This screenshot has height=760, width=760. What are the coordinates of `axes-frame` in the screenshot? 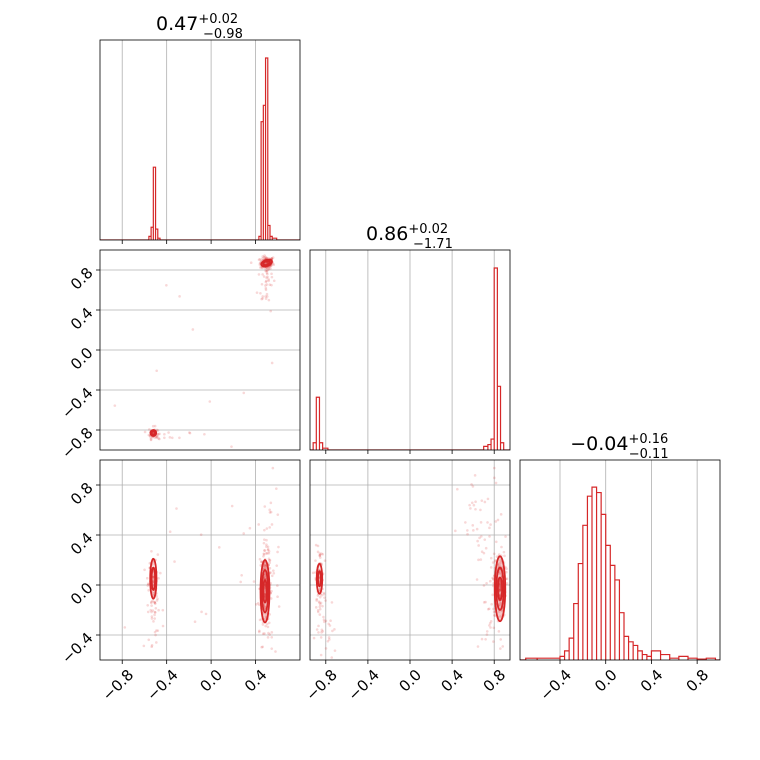 It's located at (620, 560).